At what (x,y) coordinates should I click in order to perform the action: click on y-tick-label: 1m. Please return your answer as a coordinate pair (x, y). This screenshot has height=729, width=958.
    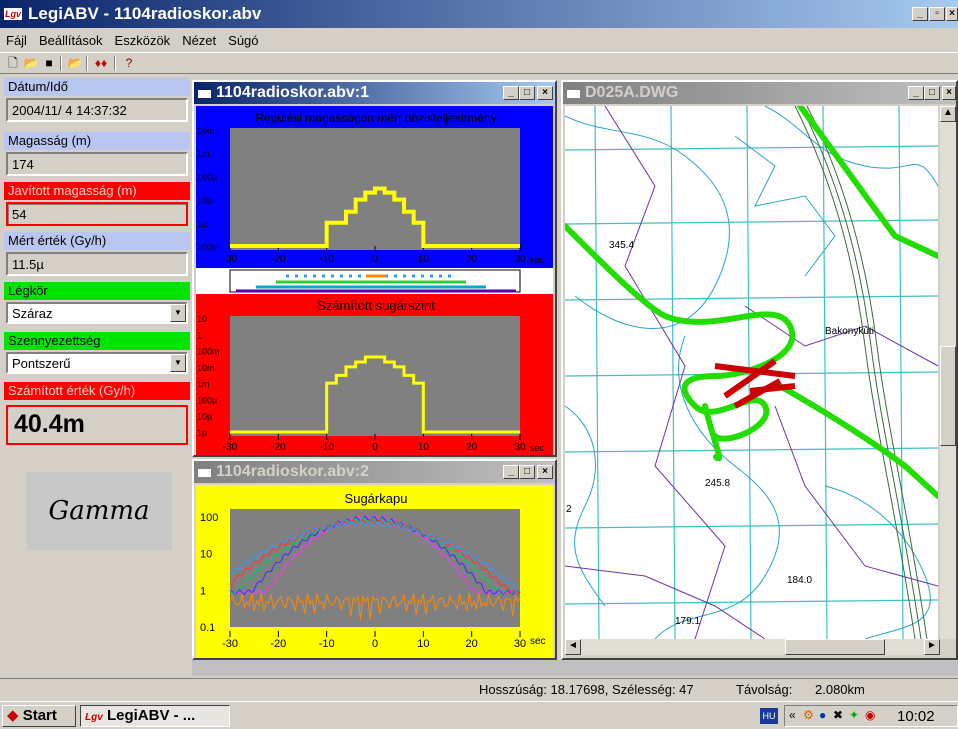
    Looking at the image, I should click on (203, 384).